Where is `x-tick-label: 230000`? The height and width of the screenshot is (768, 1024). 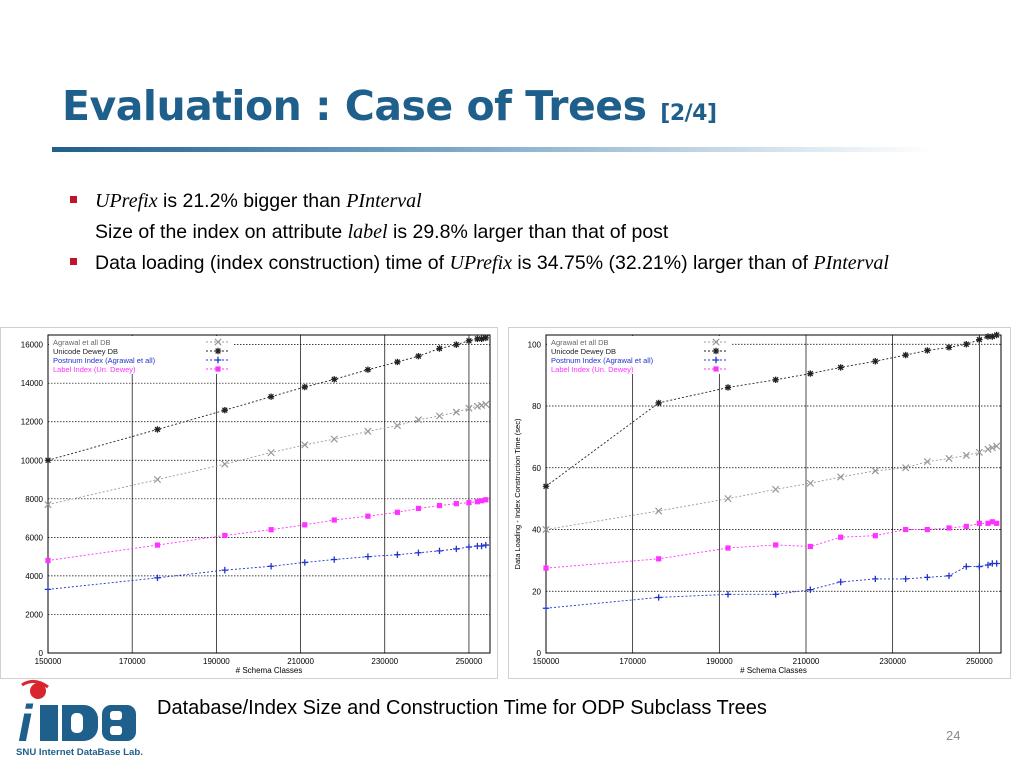 x-tick-label: 230000 is located at coordinates (384, 661).